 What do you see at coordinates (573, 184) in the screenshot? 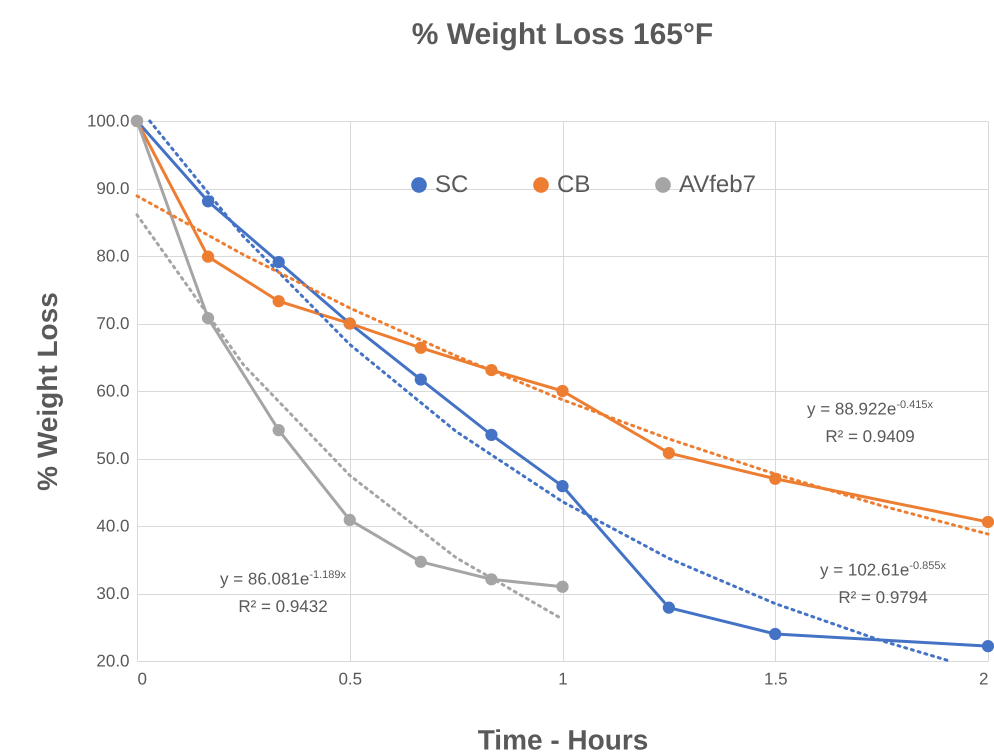
I see `legend-label: CB` at bounding box center [573, 184].